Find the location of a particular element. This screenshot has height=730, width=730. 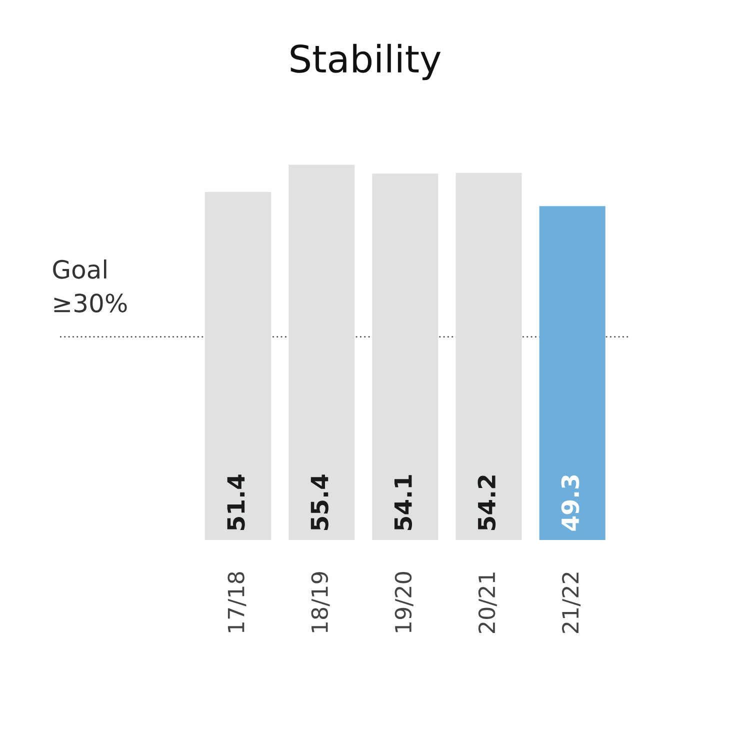

ref-line-label: Goal ≥30% is located at coordinates (90, 286).